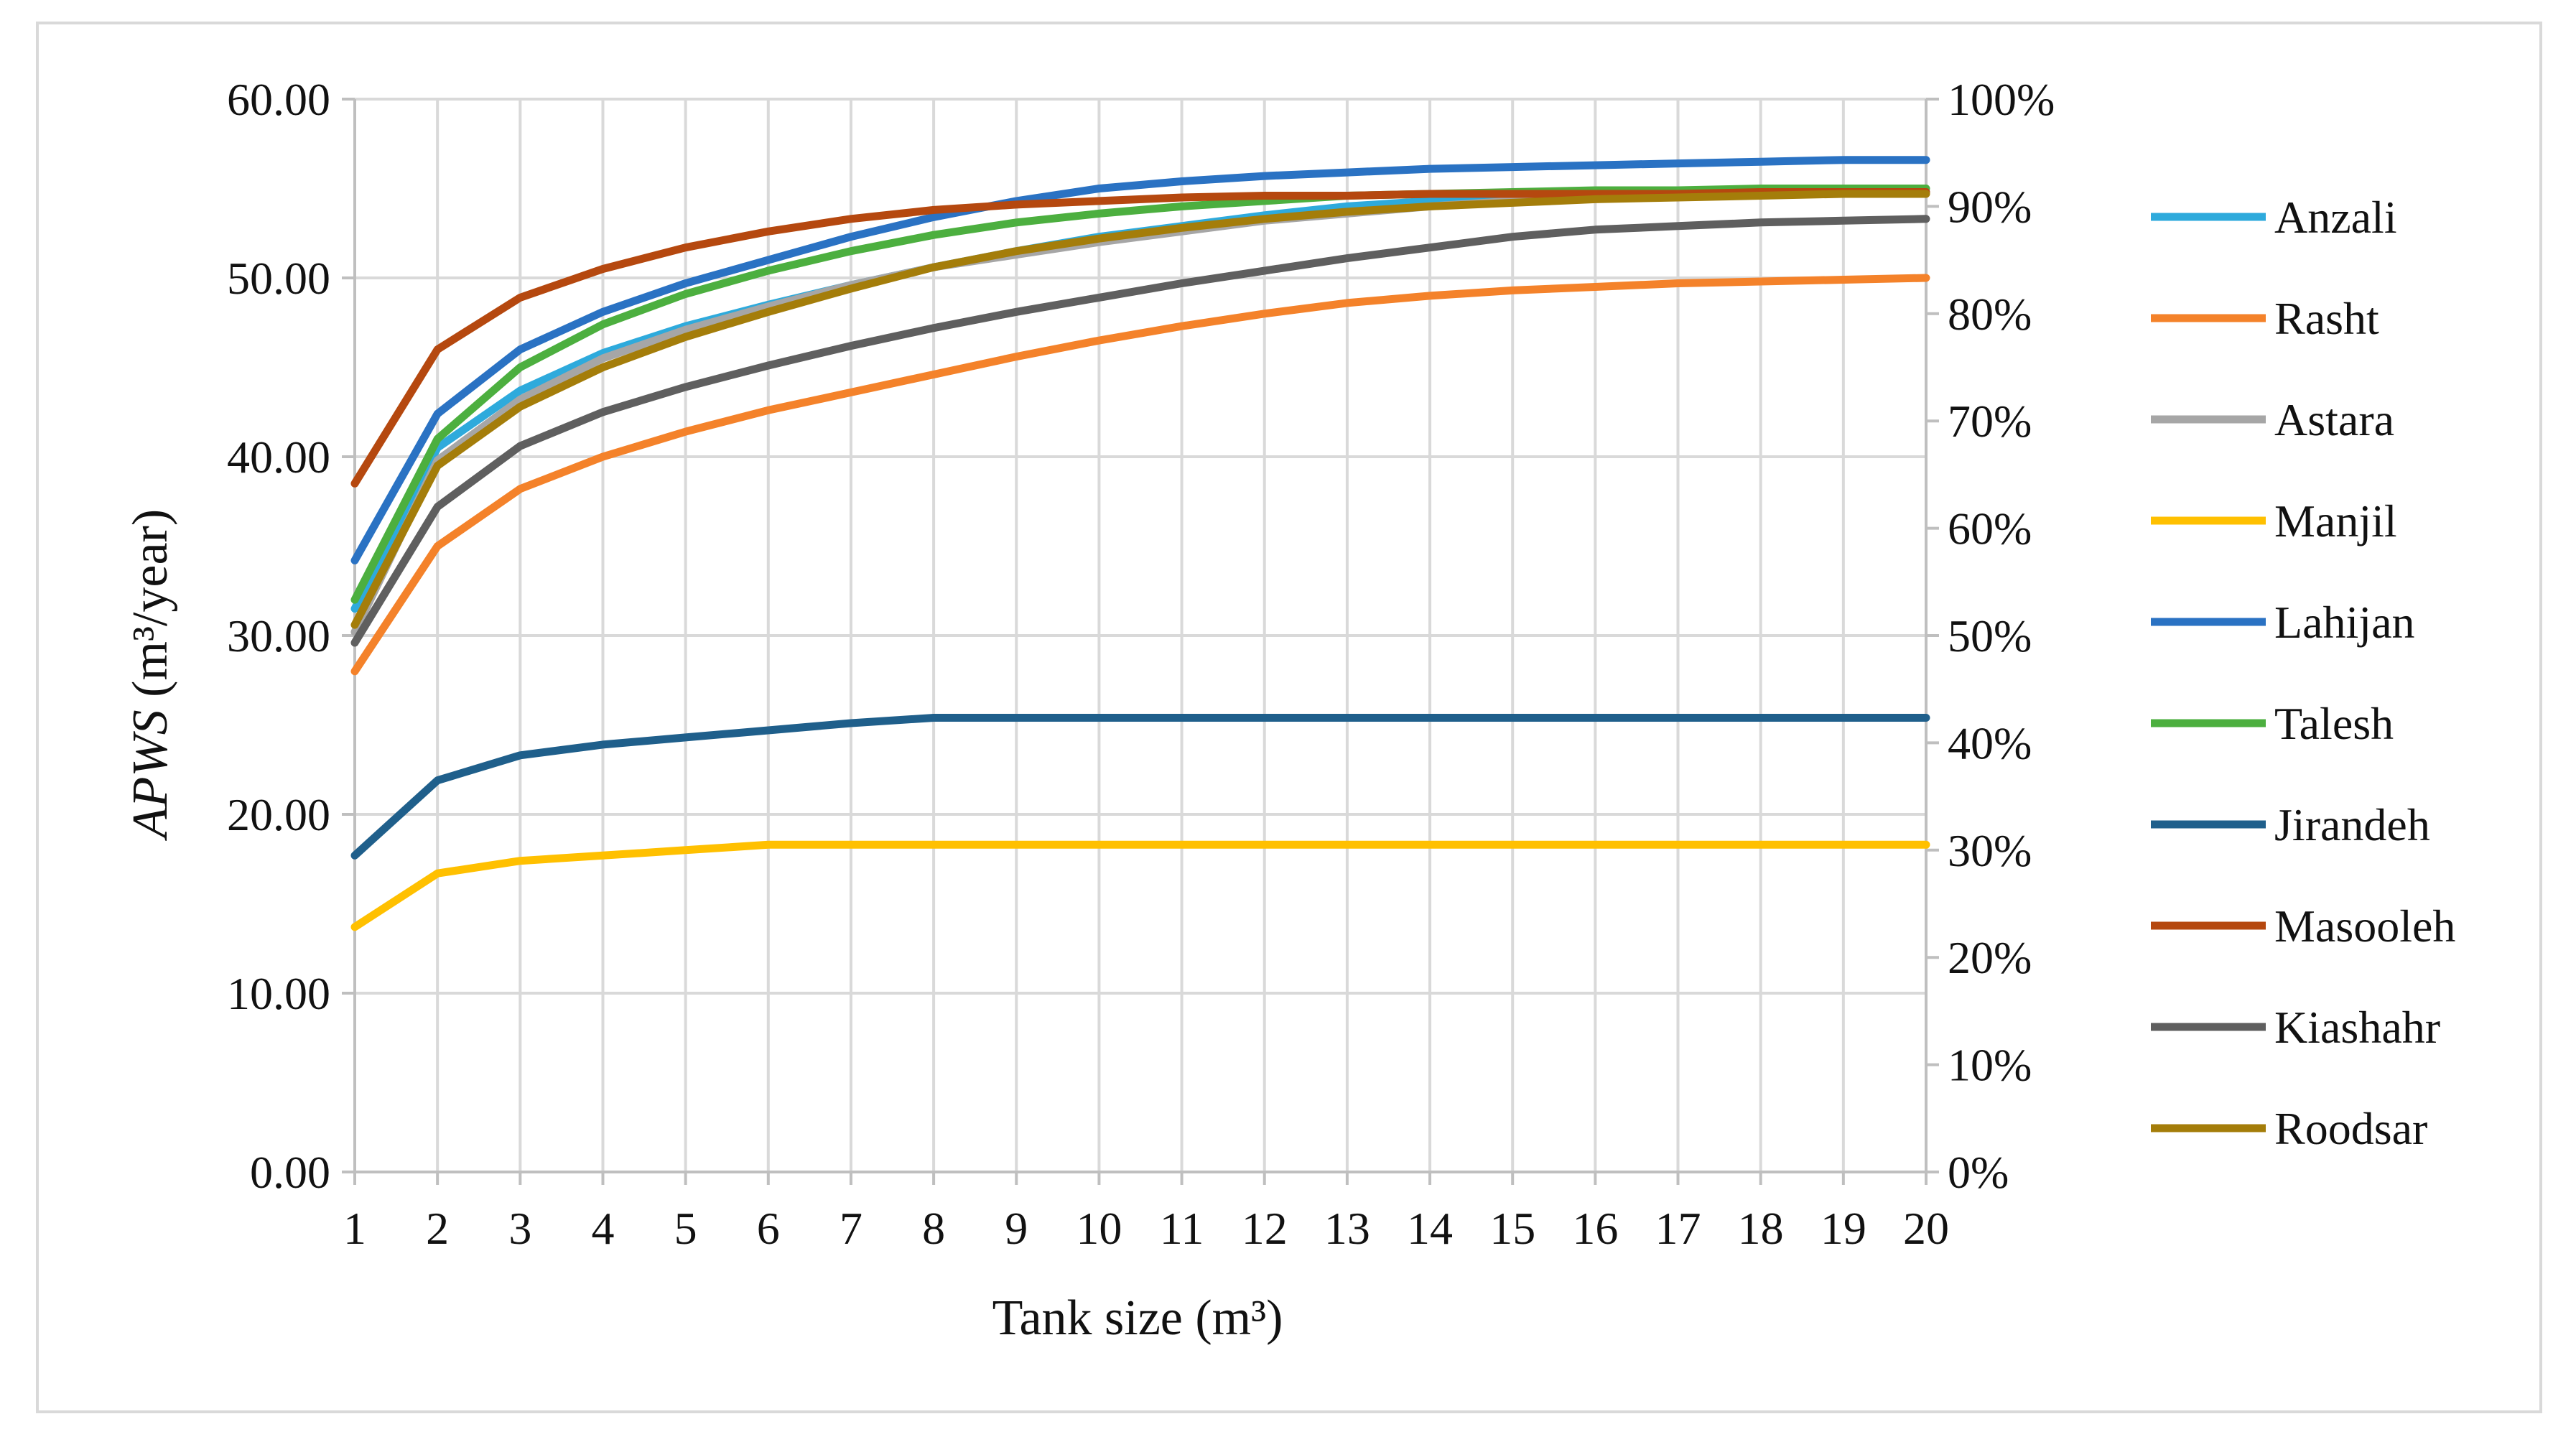 This screenshot has height=1442, width=2576. Describe the element at coordinates (2272, 419) in the screenshot. I see `legend-item-astara: Astara` at that location.